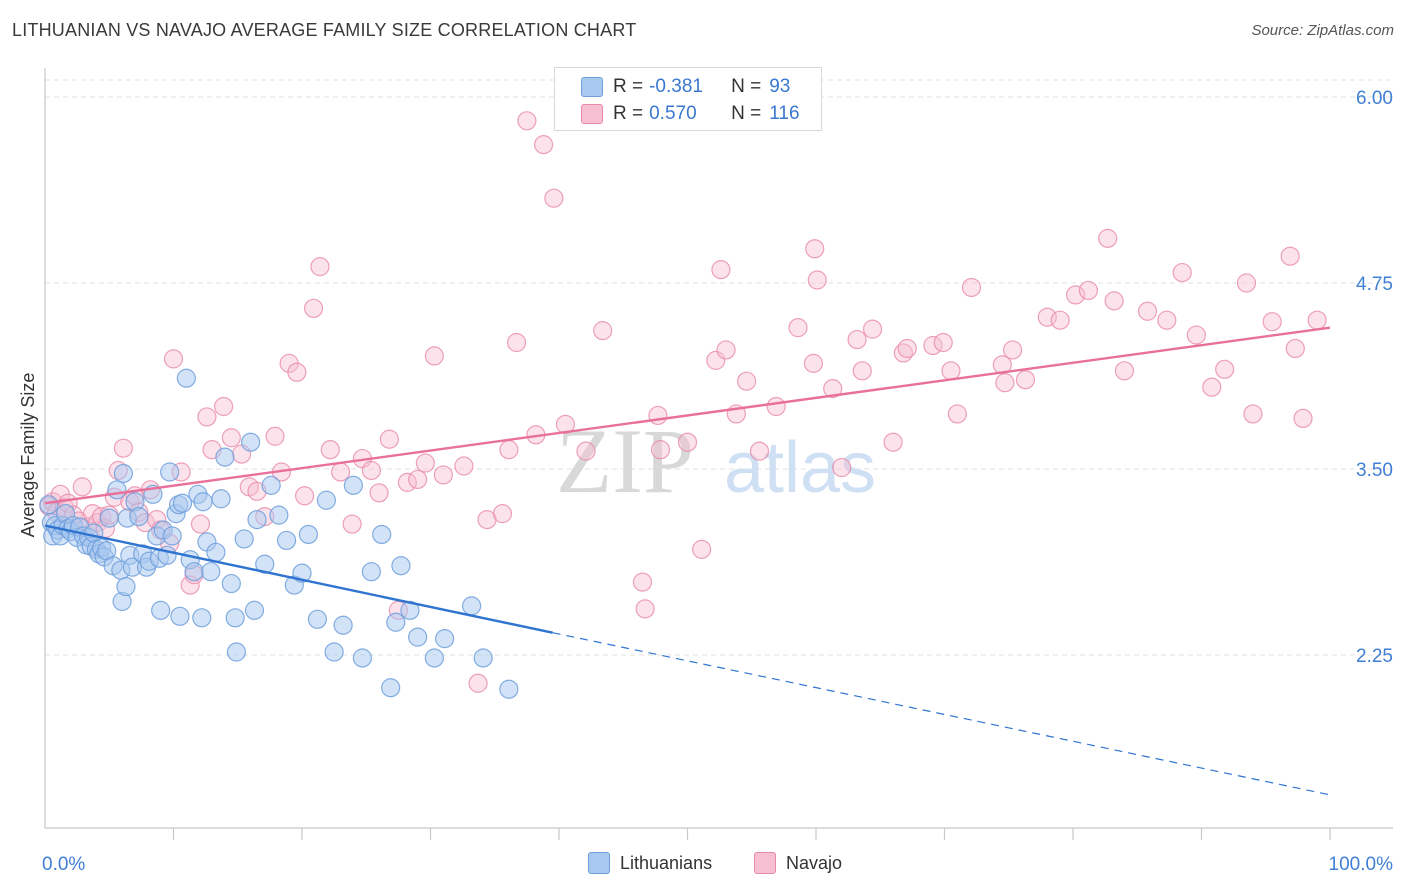 Image resolution: width=1406 pixels, height=892 pixels. I want to click on series-legend: Lithuanians Navajo, so click(703, 864).